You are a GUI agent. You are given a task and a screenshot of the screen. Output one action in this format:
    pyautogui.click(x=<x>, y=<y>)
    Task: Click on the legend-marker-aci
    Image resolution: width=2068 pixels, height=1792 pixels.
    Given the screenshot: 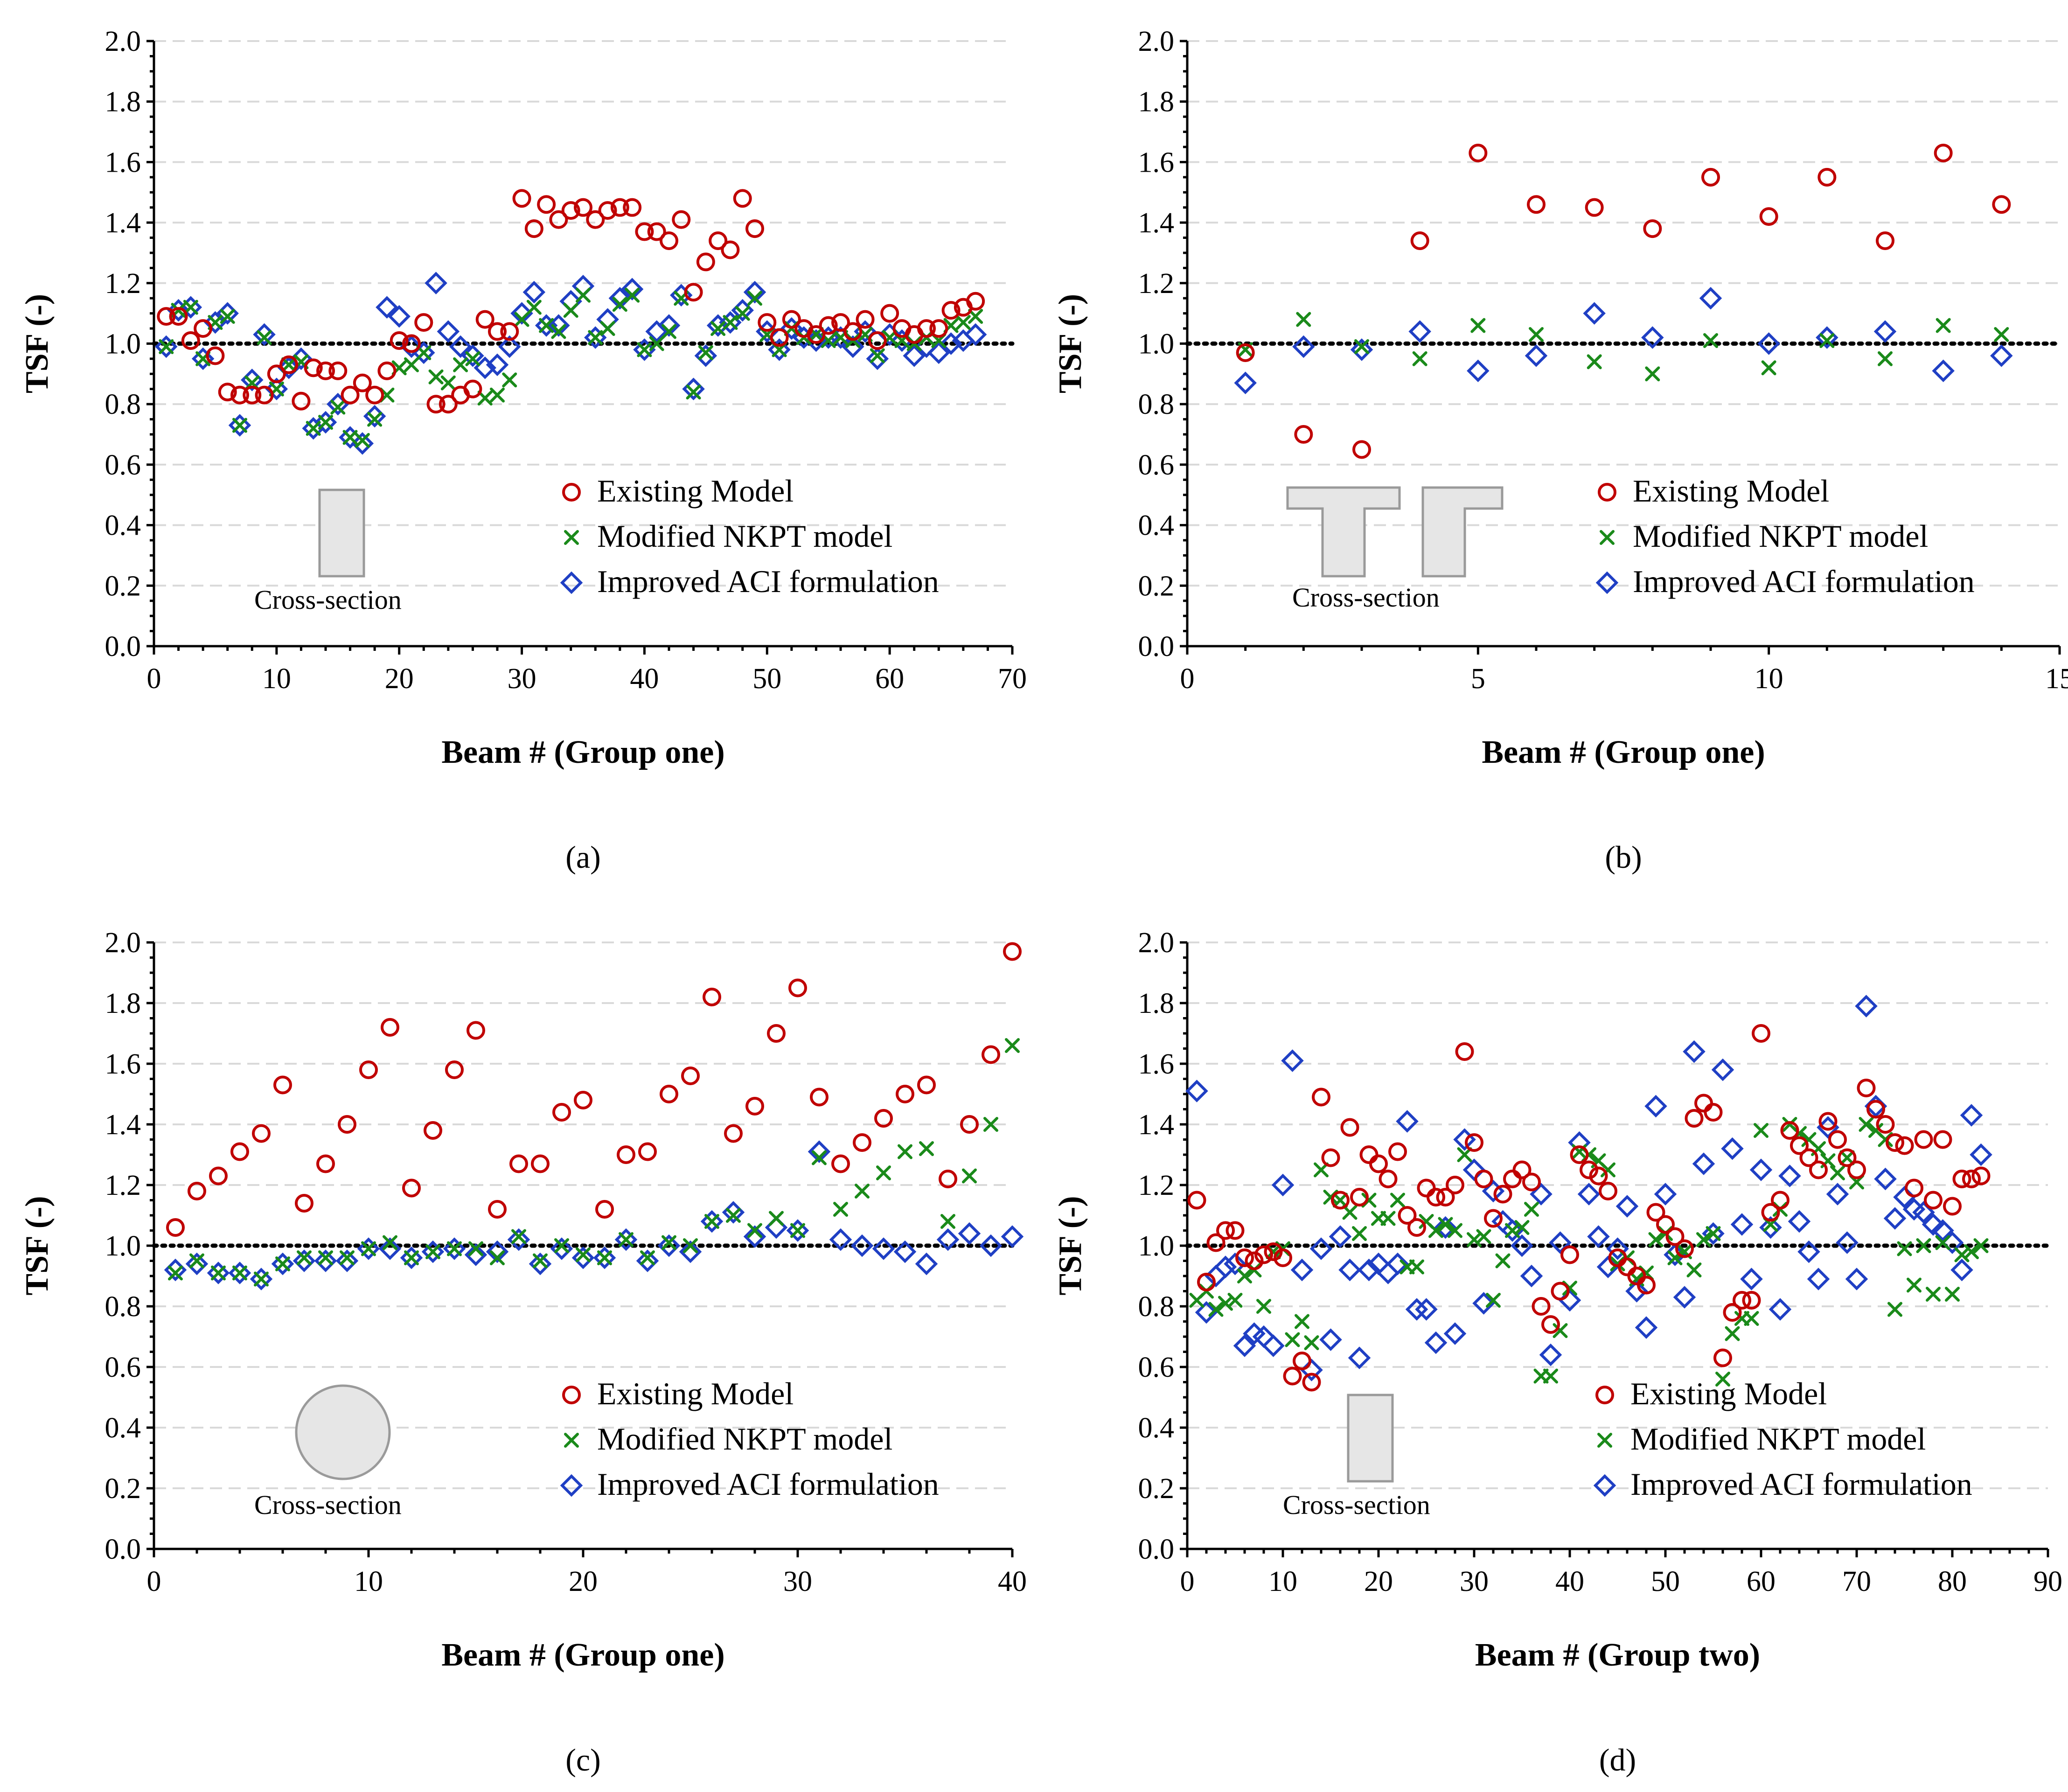 What is the action you would take?
    pyautogui.click(x=572, y=582)
    